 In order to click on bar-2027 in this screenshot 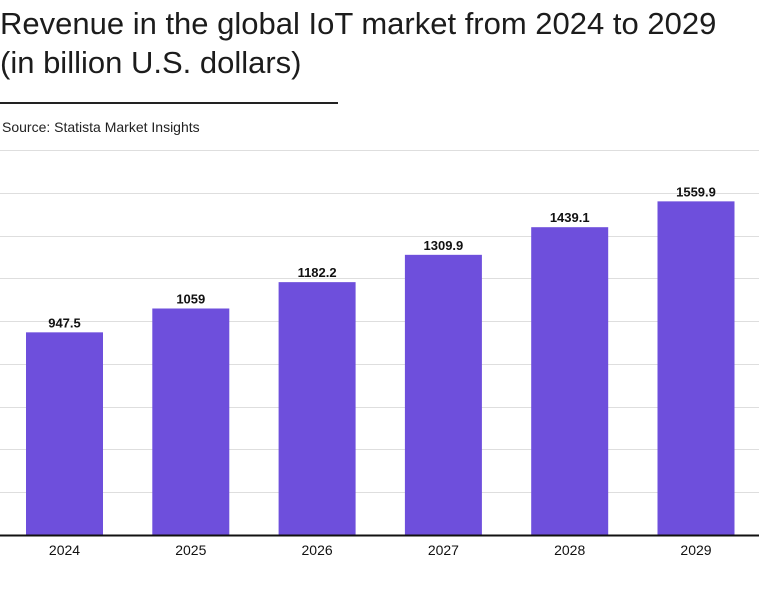, I will do `click(443, 394)`.